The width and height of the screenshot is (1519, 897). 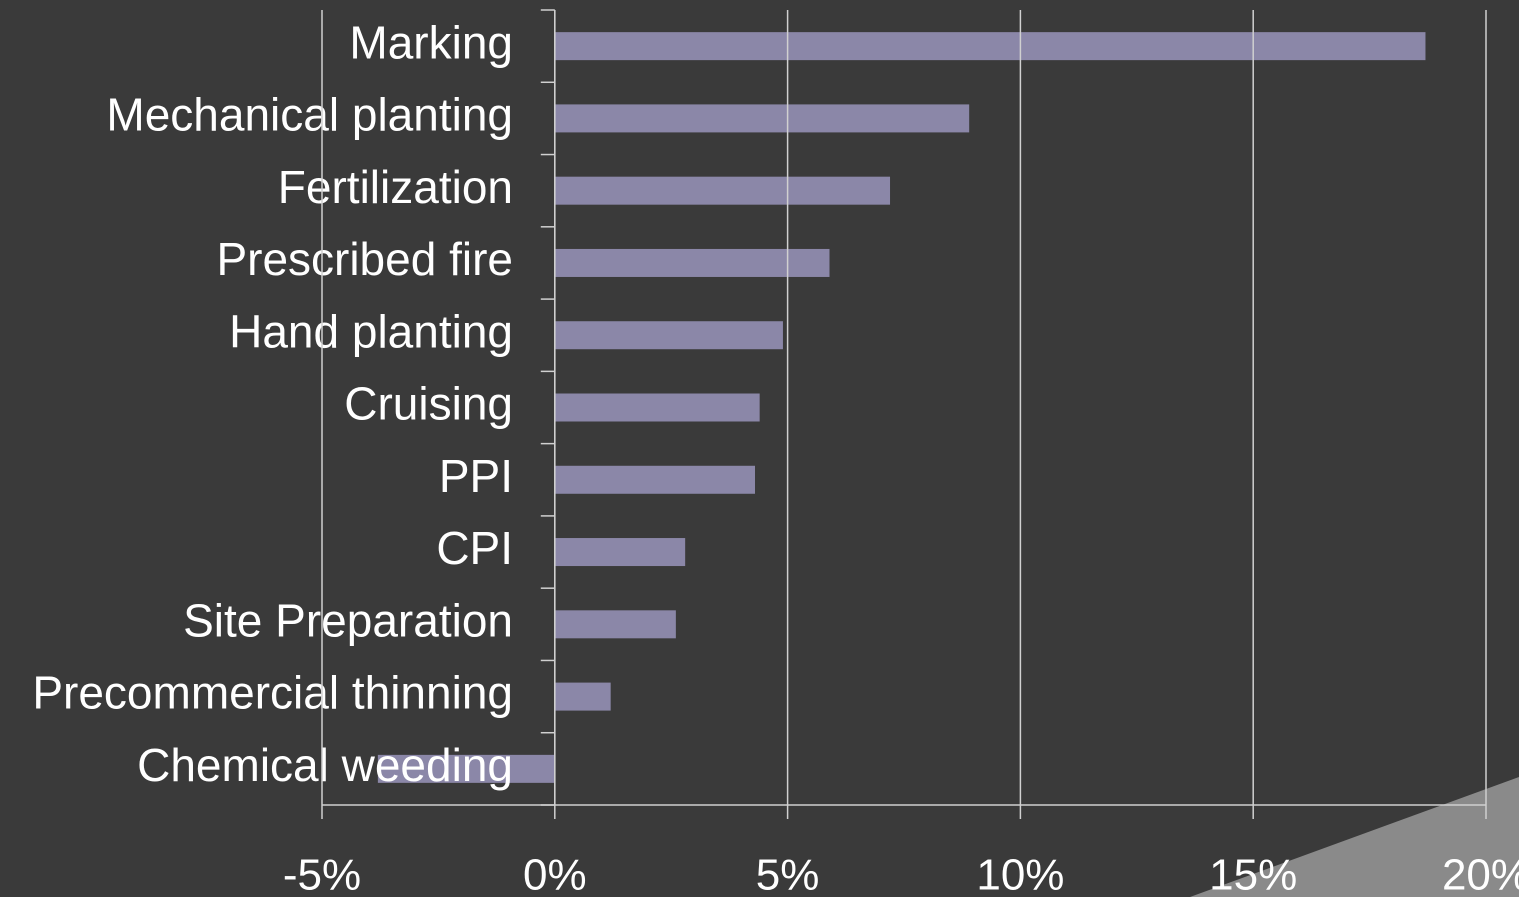 I want to click on x-tick-label: 15%, so click(x=1253, y=874).